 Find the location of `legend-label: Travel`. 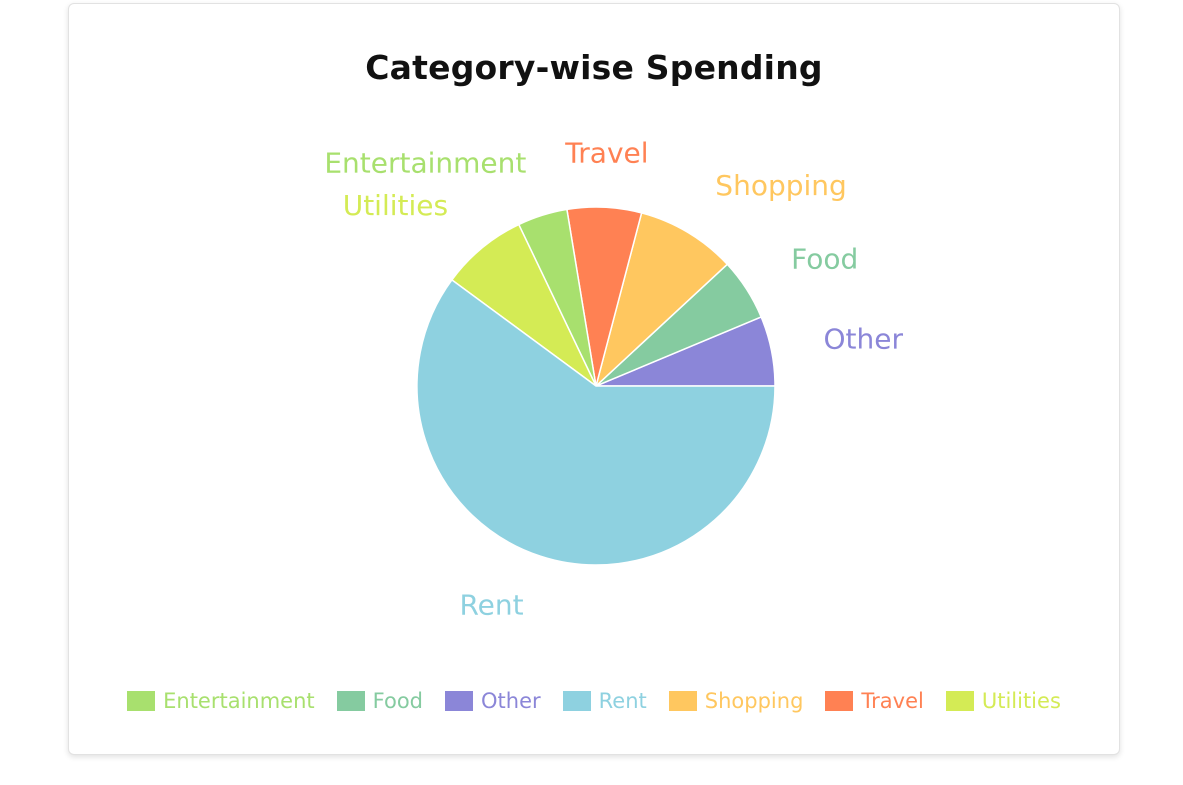

legend-label: Travel is located at coordinates (892, 701).